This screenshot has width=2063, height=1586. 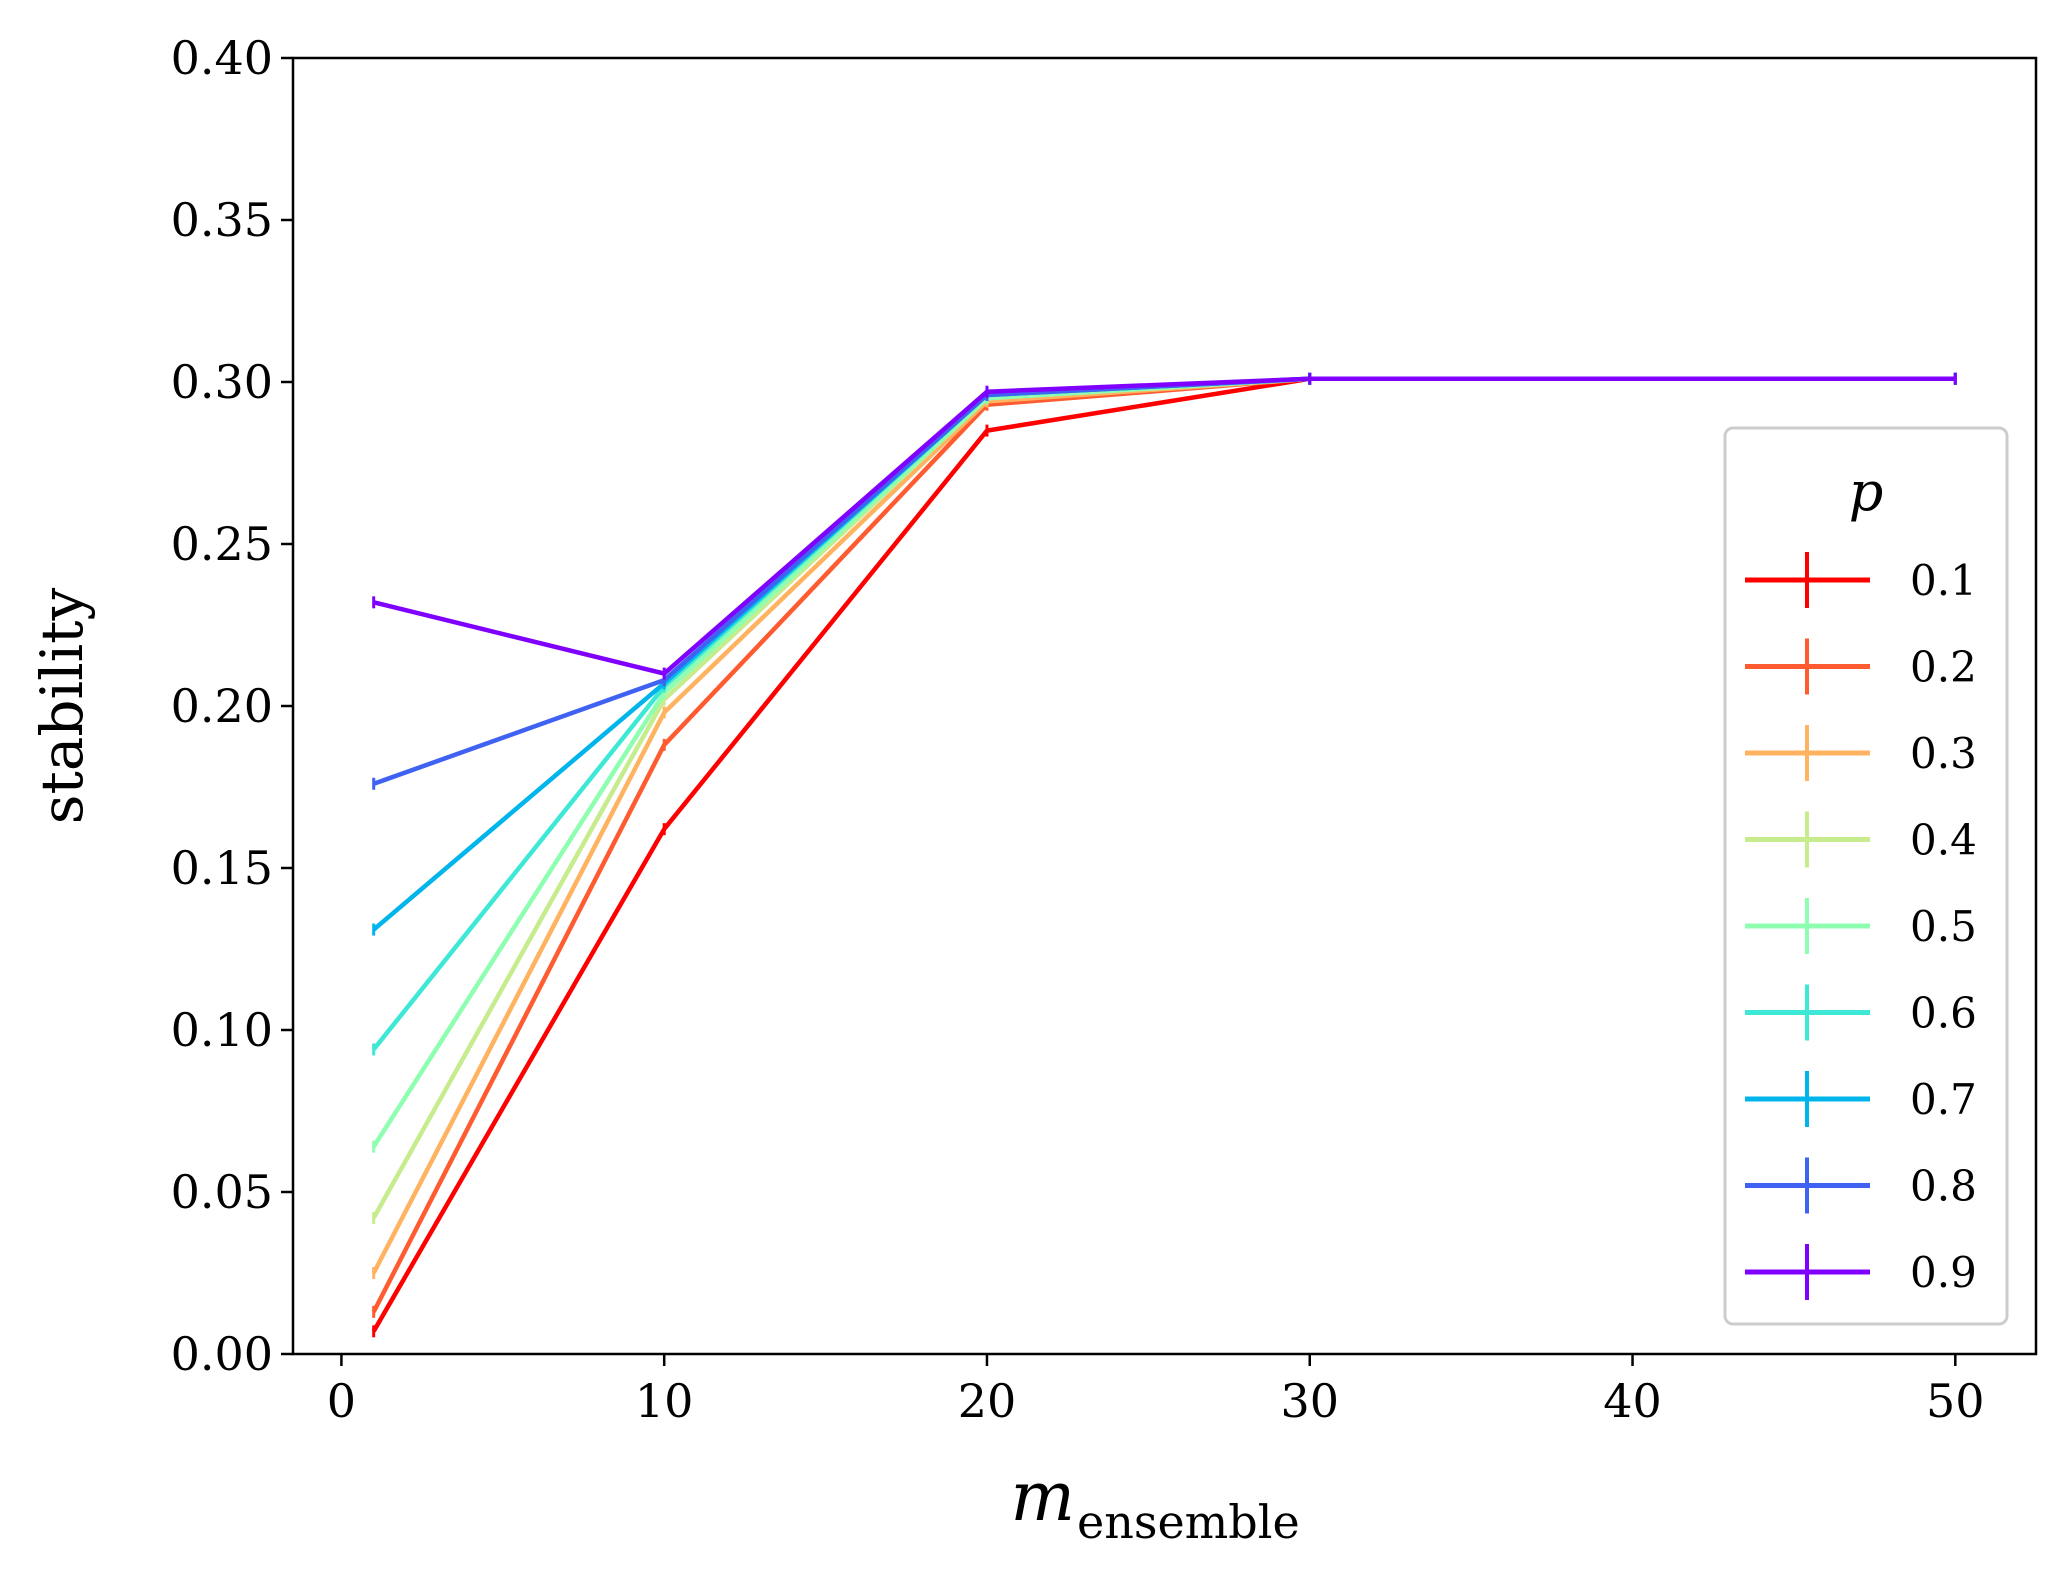 I want to click on legend-entry: 0.4, so click(x=1861, y=839).